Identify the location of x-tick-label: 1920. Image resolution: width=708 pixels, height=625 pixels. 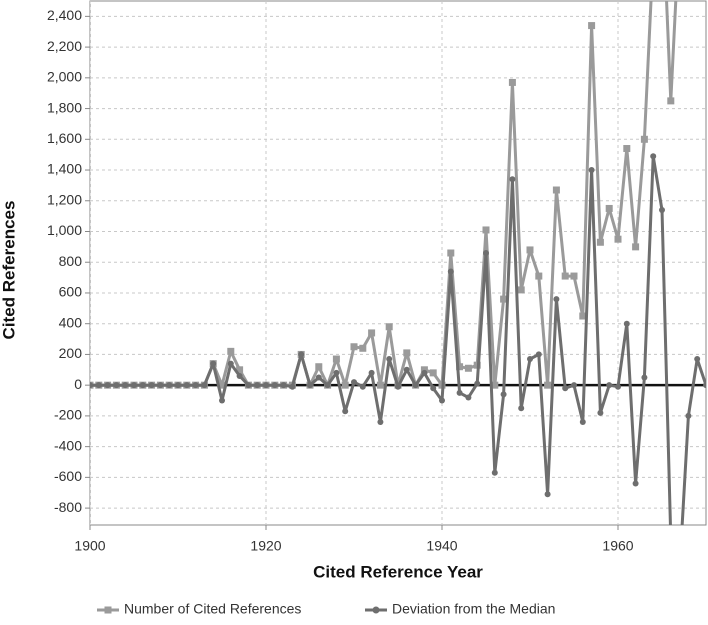
(265, 546).